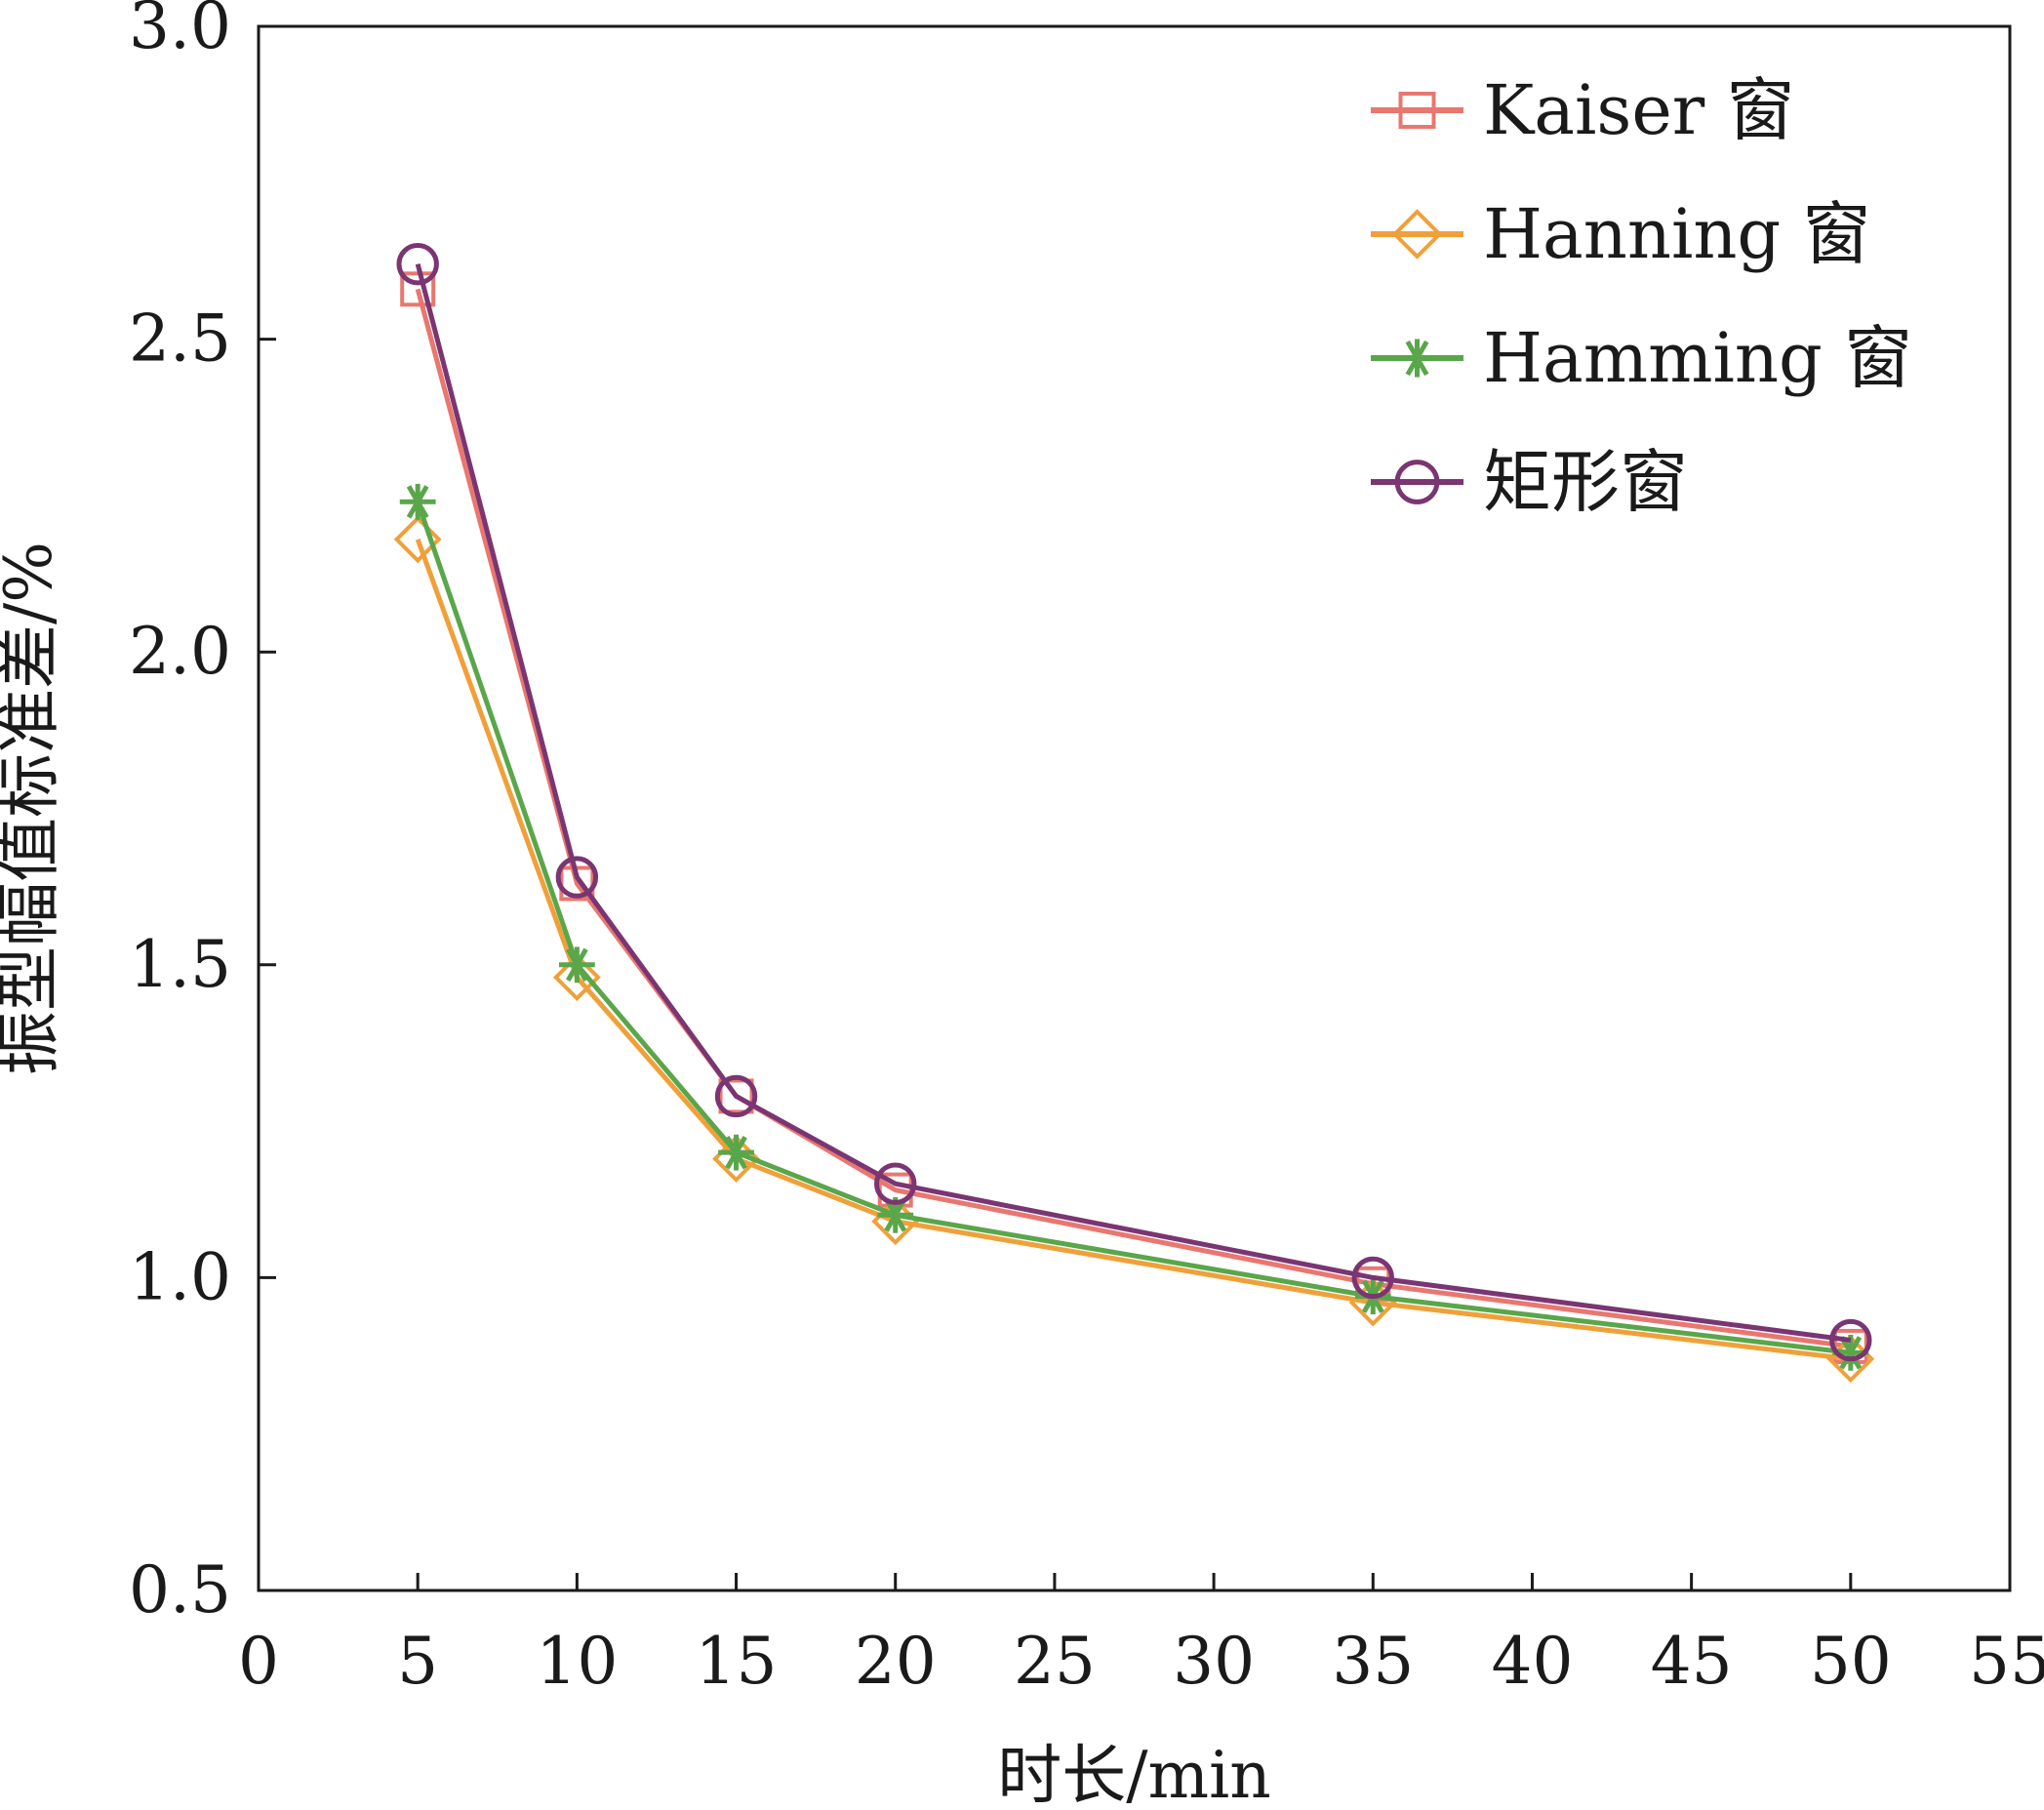 The image size is (2044, 1810). Describe the element at coordinates (1692, 1662) in the screenshot. I see `x-tick-label: 45` at that location.